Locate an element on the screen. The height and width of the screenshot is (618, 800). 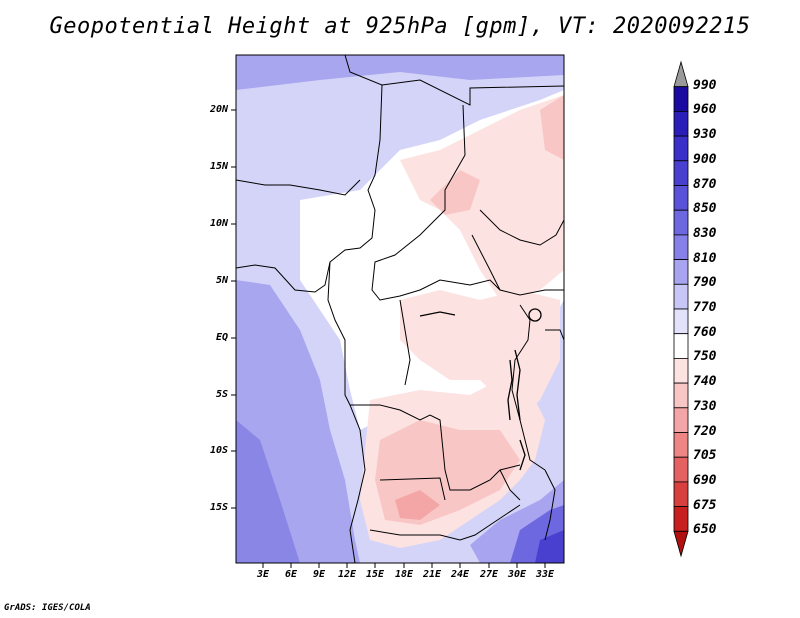
colorbar-top-arrow is located at coordinates (681, 74).